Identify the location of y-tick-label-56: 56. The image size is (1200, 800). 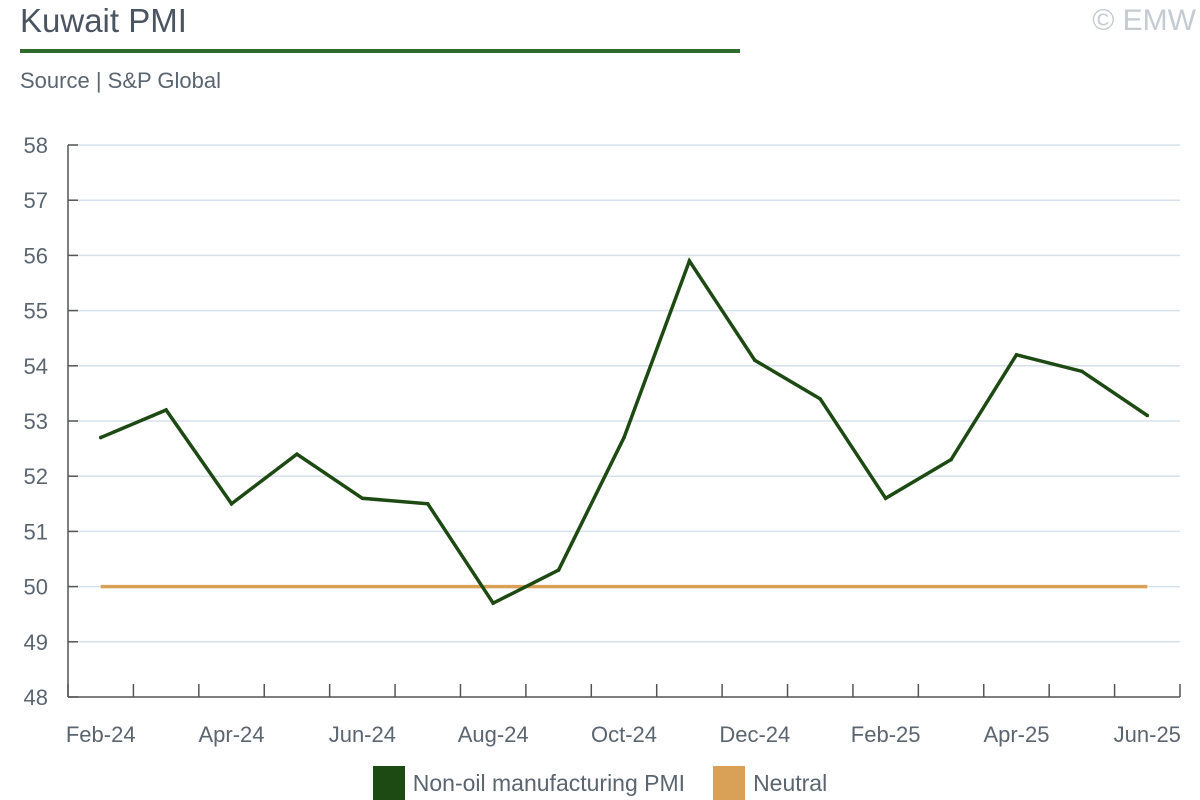
(36, 255).